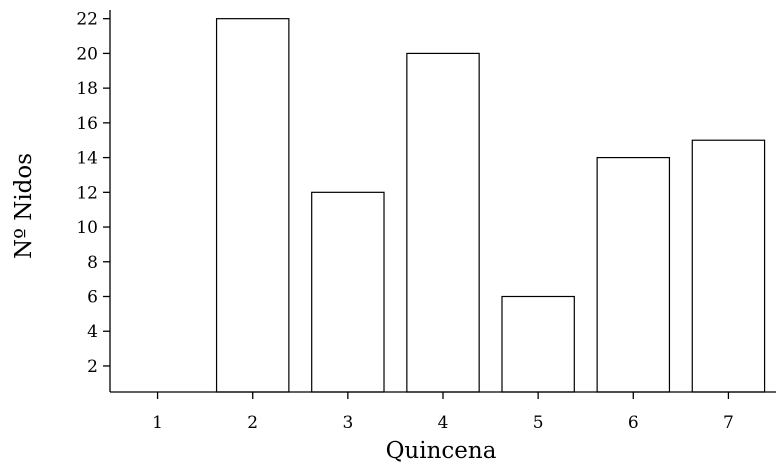 The height and width of the screenshot is (464, 778). Describe the element at coordinates (92, 263) in the screenshot. I see `y-tick-label: 8` at that location.